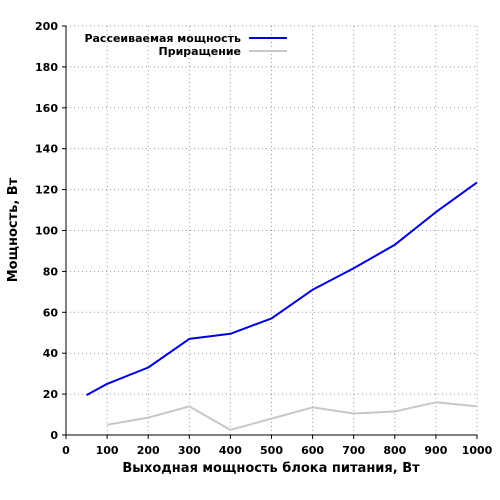 This screenshot has height=500, width=500. I want to click on x-tick-label: 500, so click(271, 450).